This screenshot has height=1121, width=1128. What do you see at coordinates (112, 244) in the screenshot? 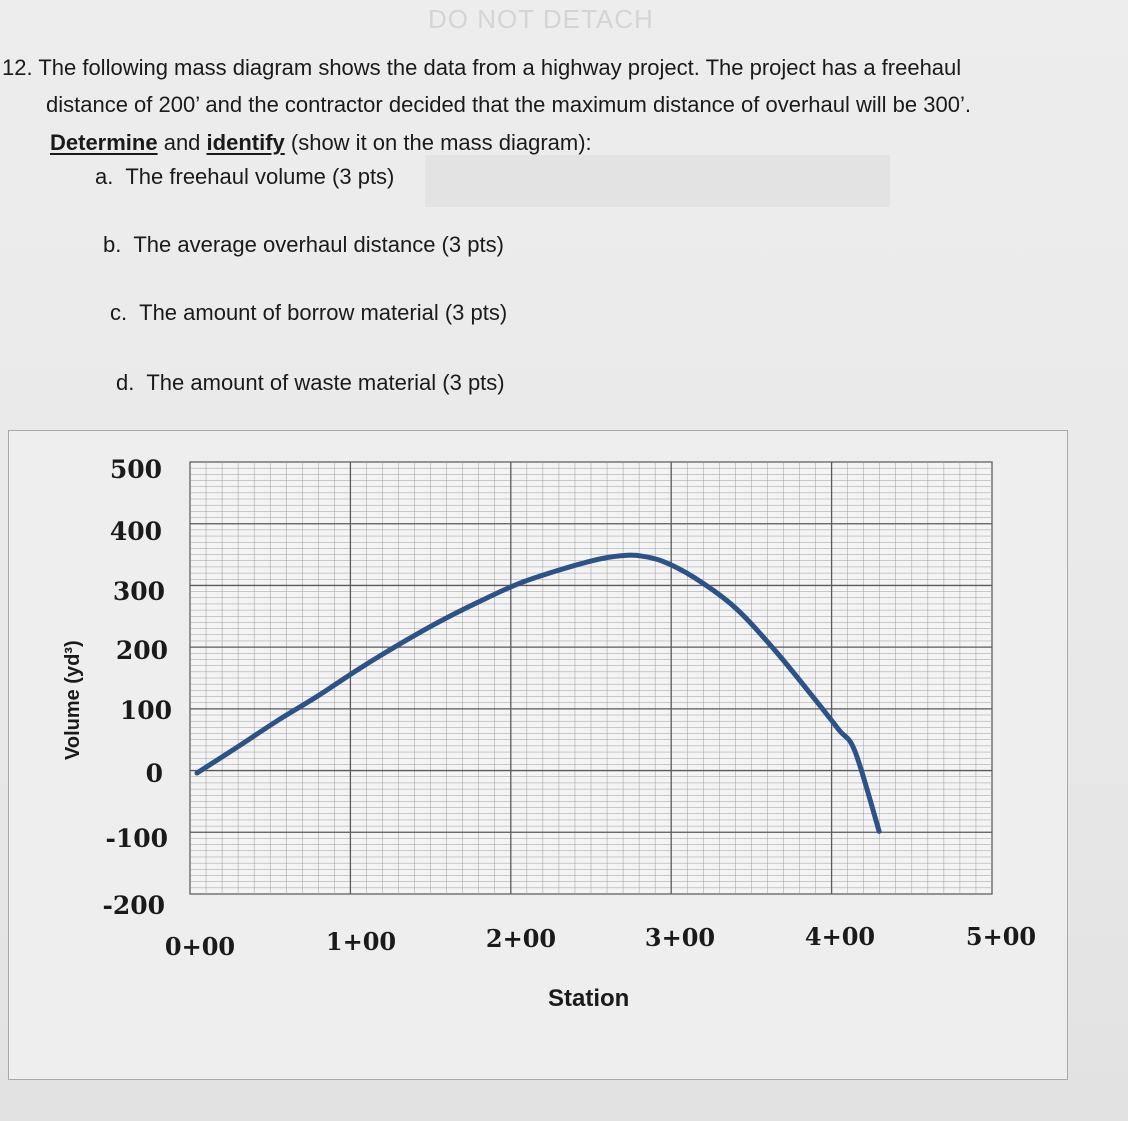
I see `part-b-letter: b.` at bounding box center [112, 244].